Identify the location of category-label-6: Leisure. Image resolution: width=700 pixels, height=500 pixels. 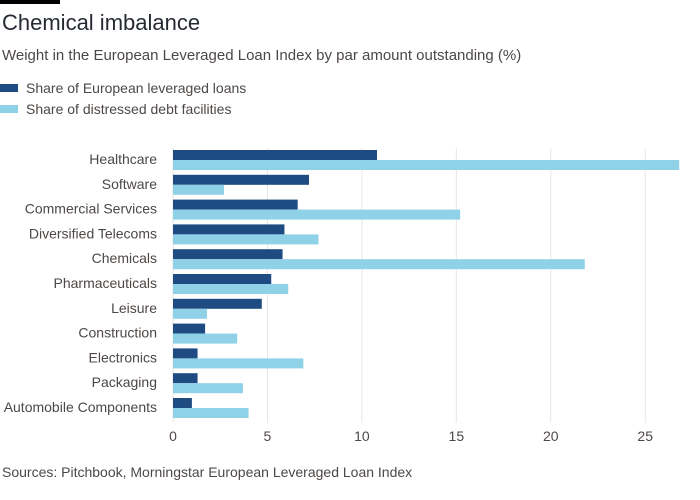
(134, 308).